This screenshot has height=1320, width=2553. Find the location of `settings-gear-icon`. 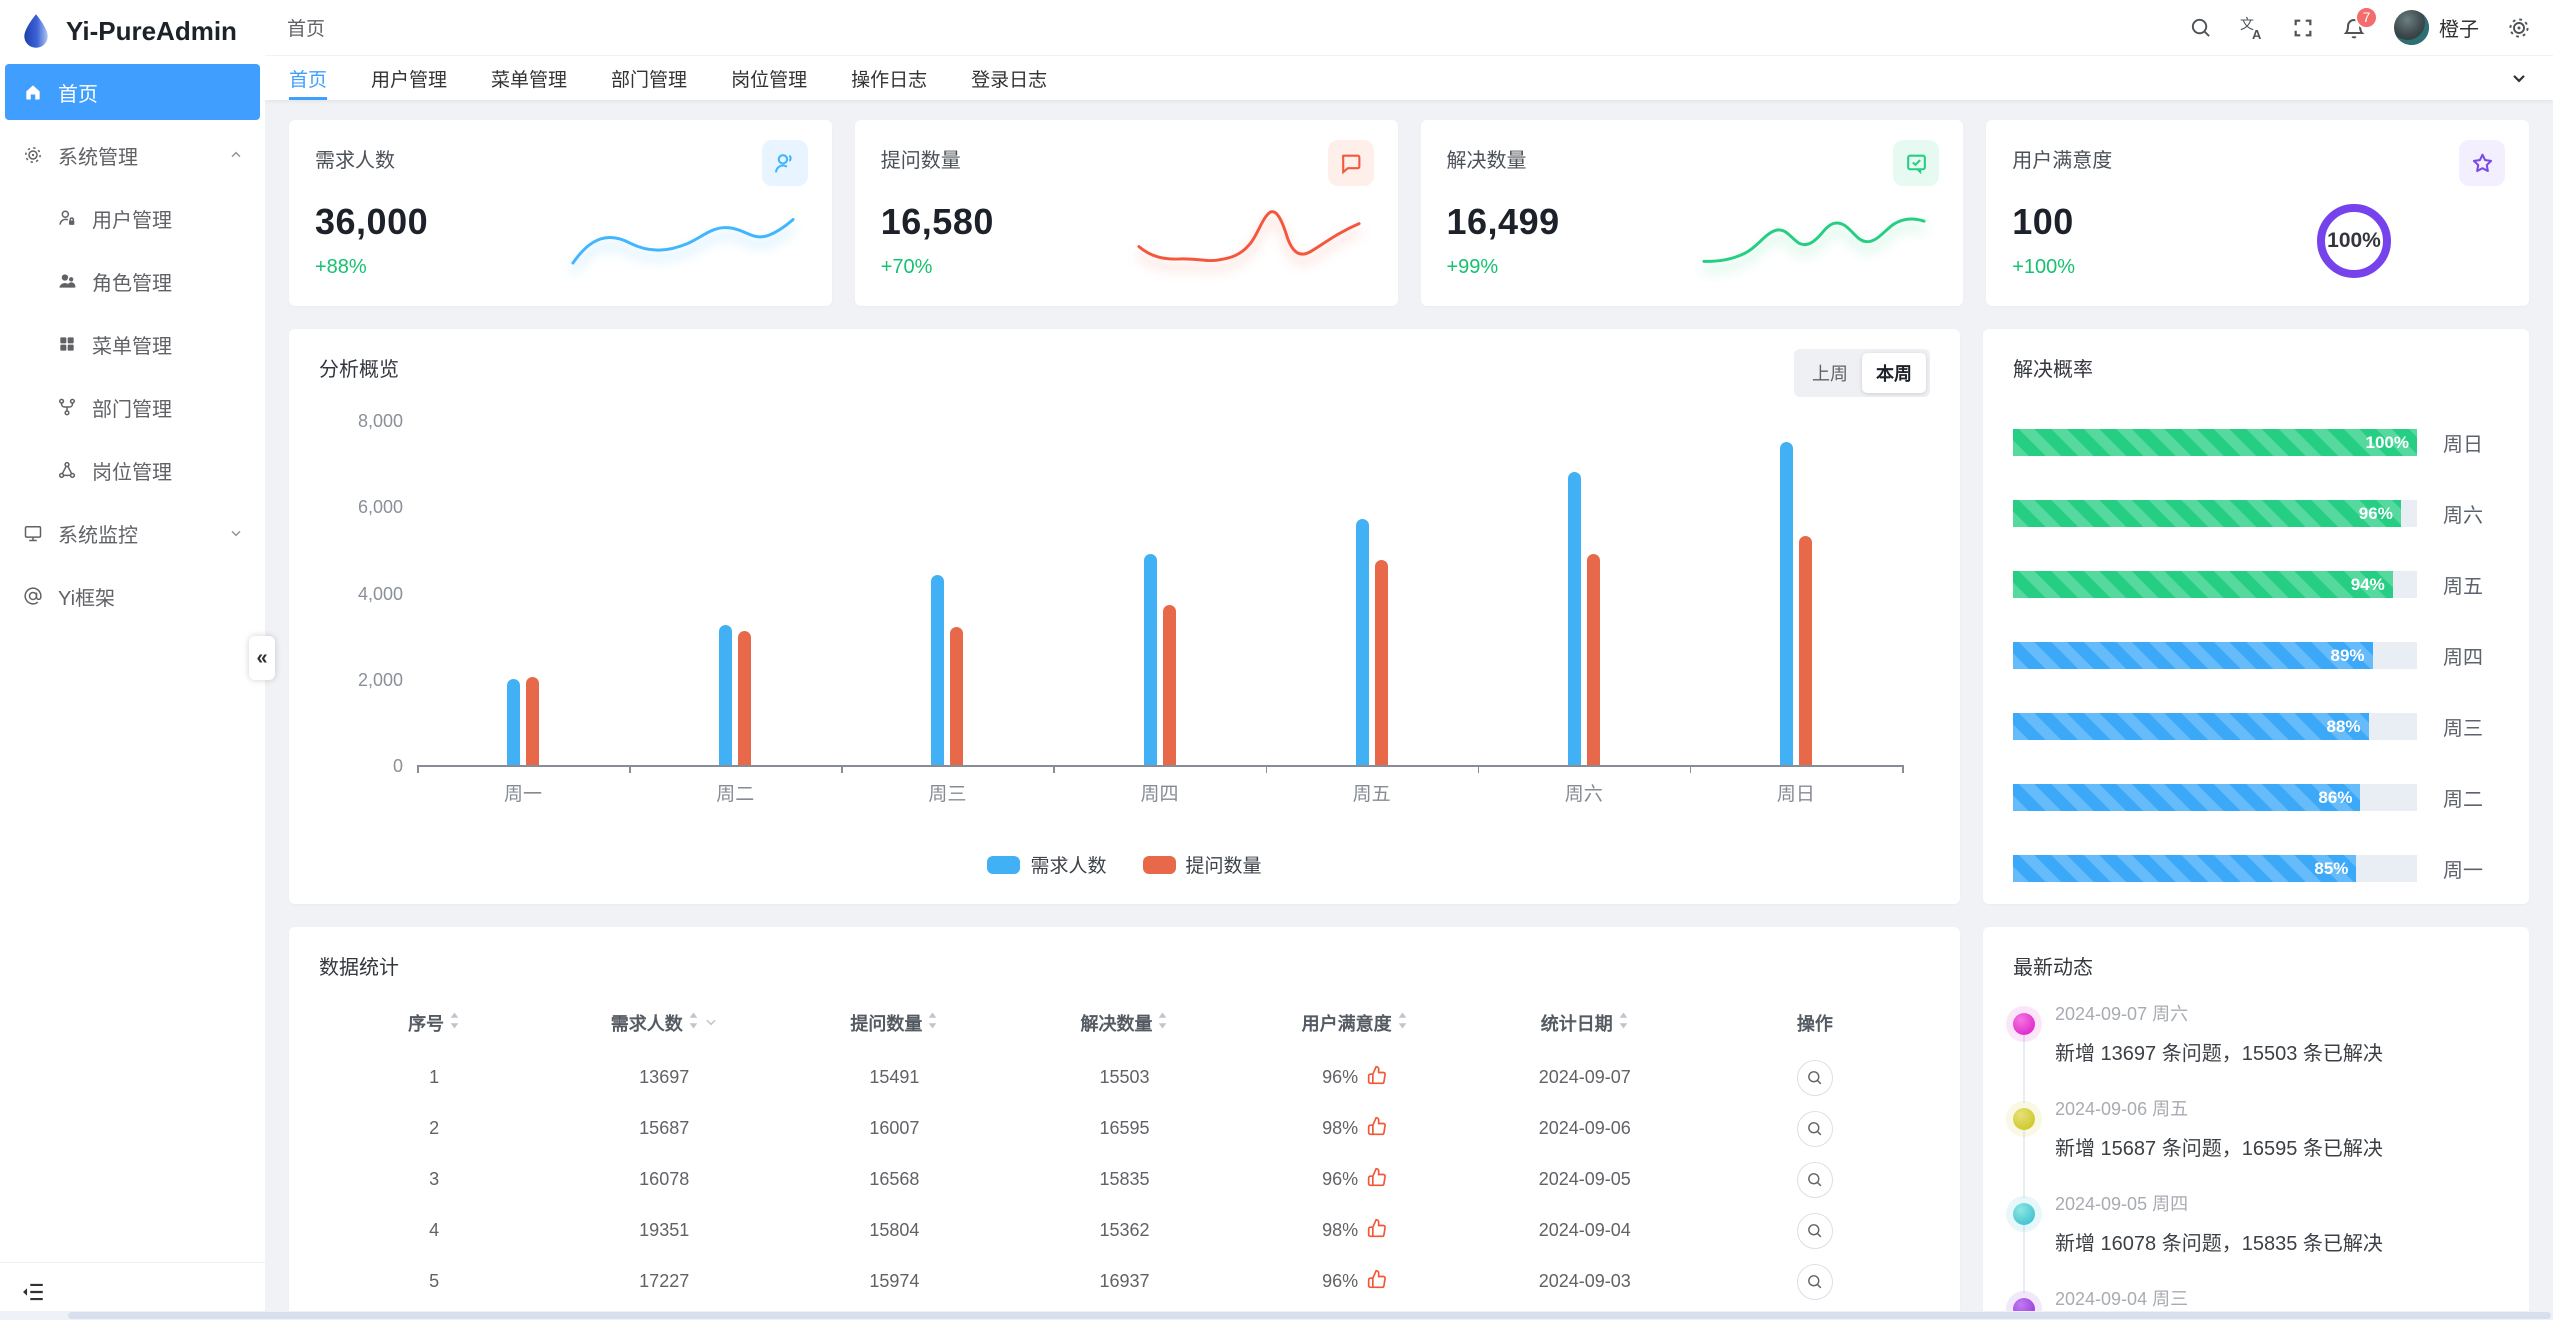

settings-gear-icon is located at coordinates (2519, 28).